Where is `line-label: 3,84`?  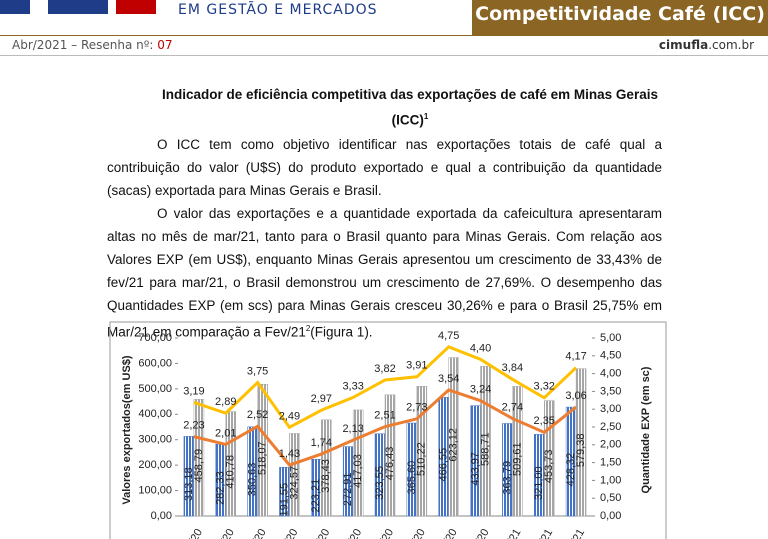 line-label: 3,84 is located at coordinates (512, 368).